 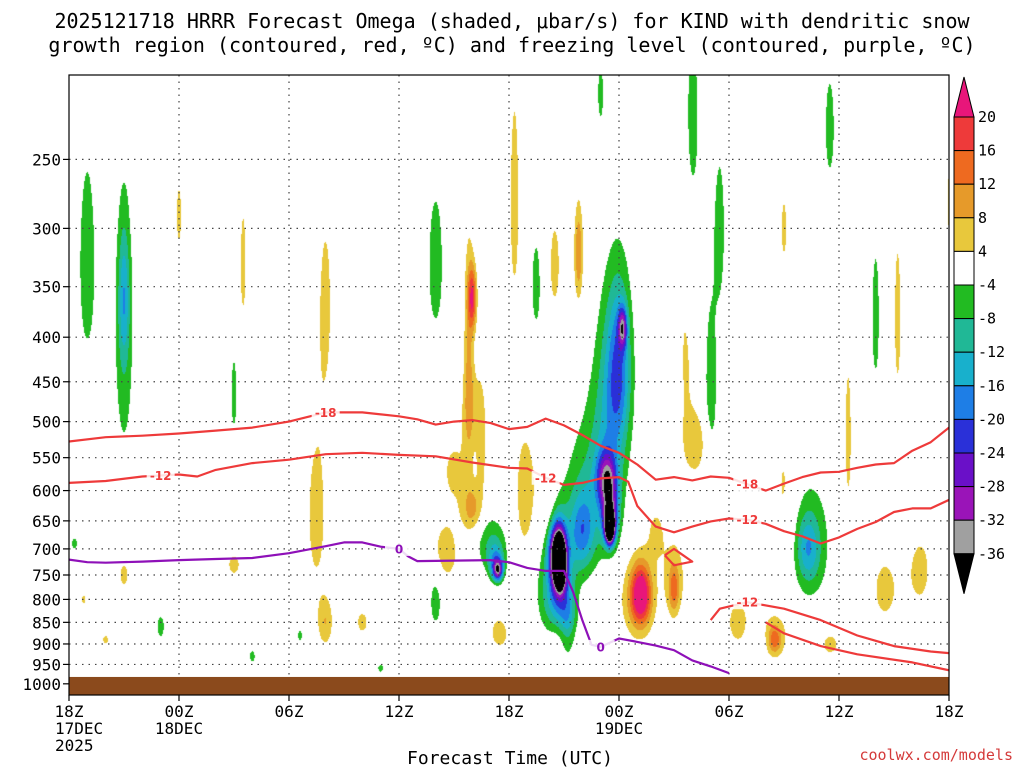 What do you see at coordinates (46, 287) in the screenshot?
I see `ytick-label-350: 350` at bounding box center [46, 287].